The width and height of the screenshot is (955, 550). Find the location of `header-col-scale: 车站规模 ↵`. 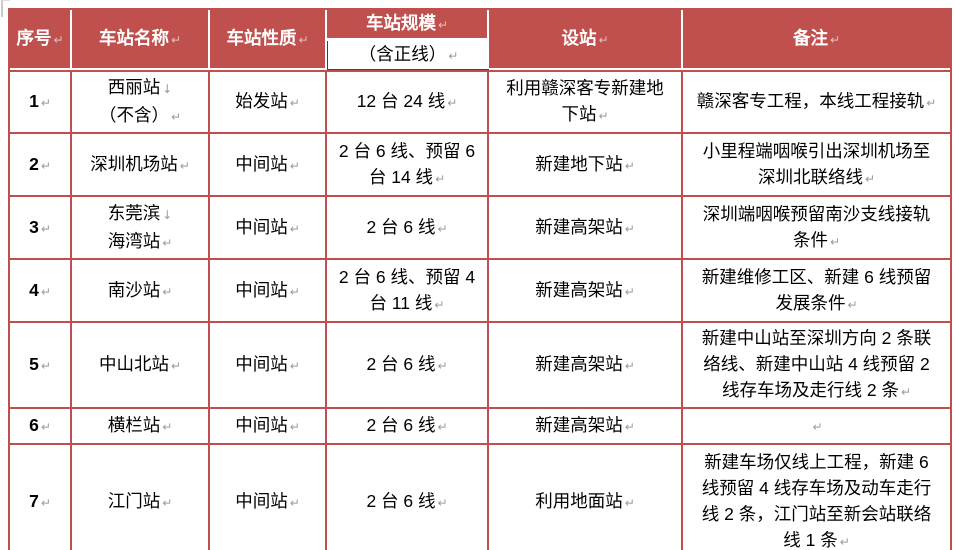

header-col-scale: 车站规模 ↵ is located at coordinates (408, 25).